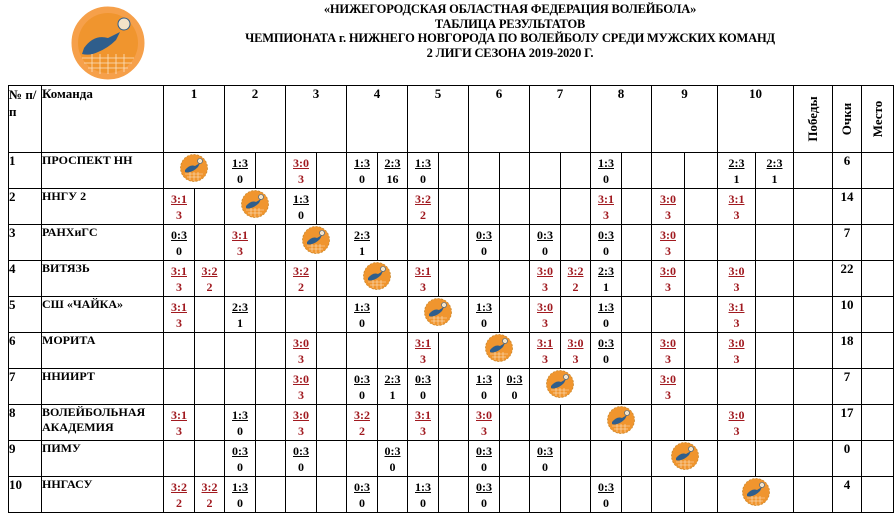  What do you see at coordinates (194, 119) in the screenshot?
I see `header-opponent-1: 1` at bounding box center [194, 119].